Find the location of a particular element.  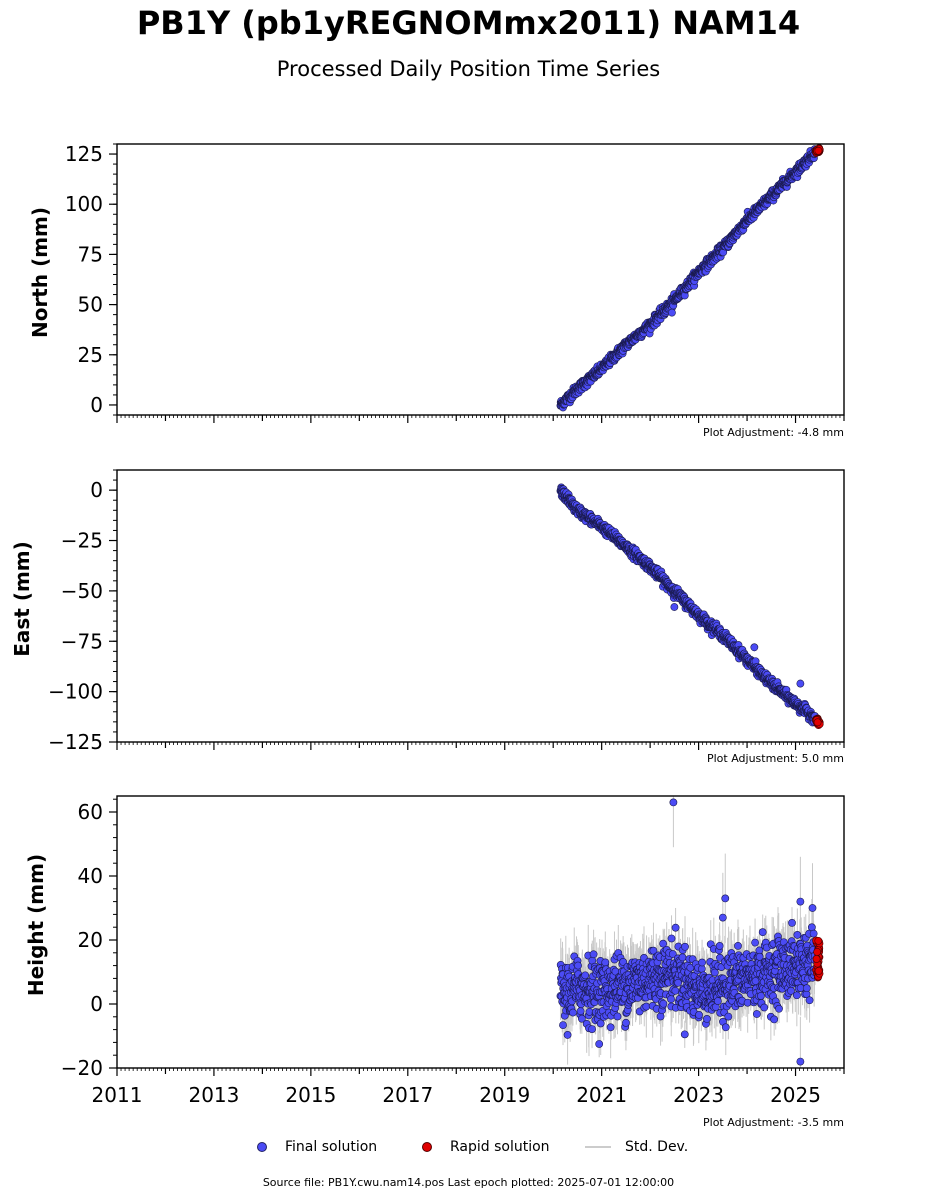

x-tick-label: 2023 is located at coordinates (698, 1095).